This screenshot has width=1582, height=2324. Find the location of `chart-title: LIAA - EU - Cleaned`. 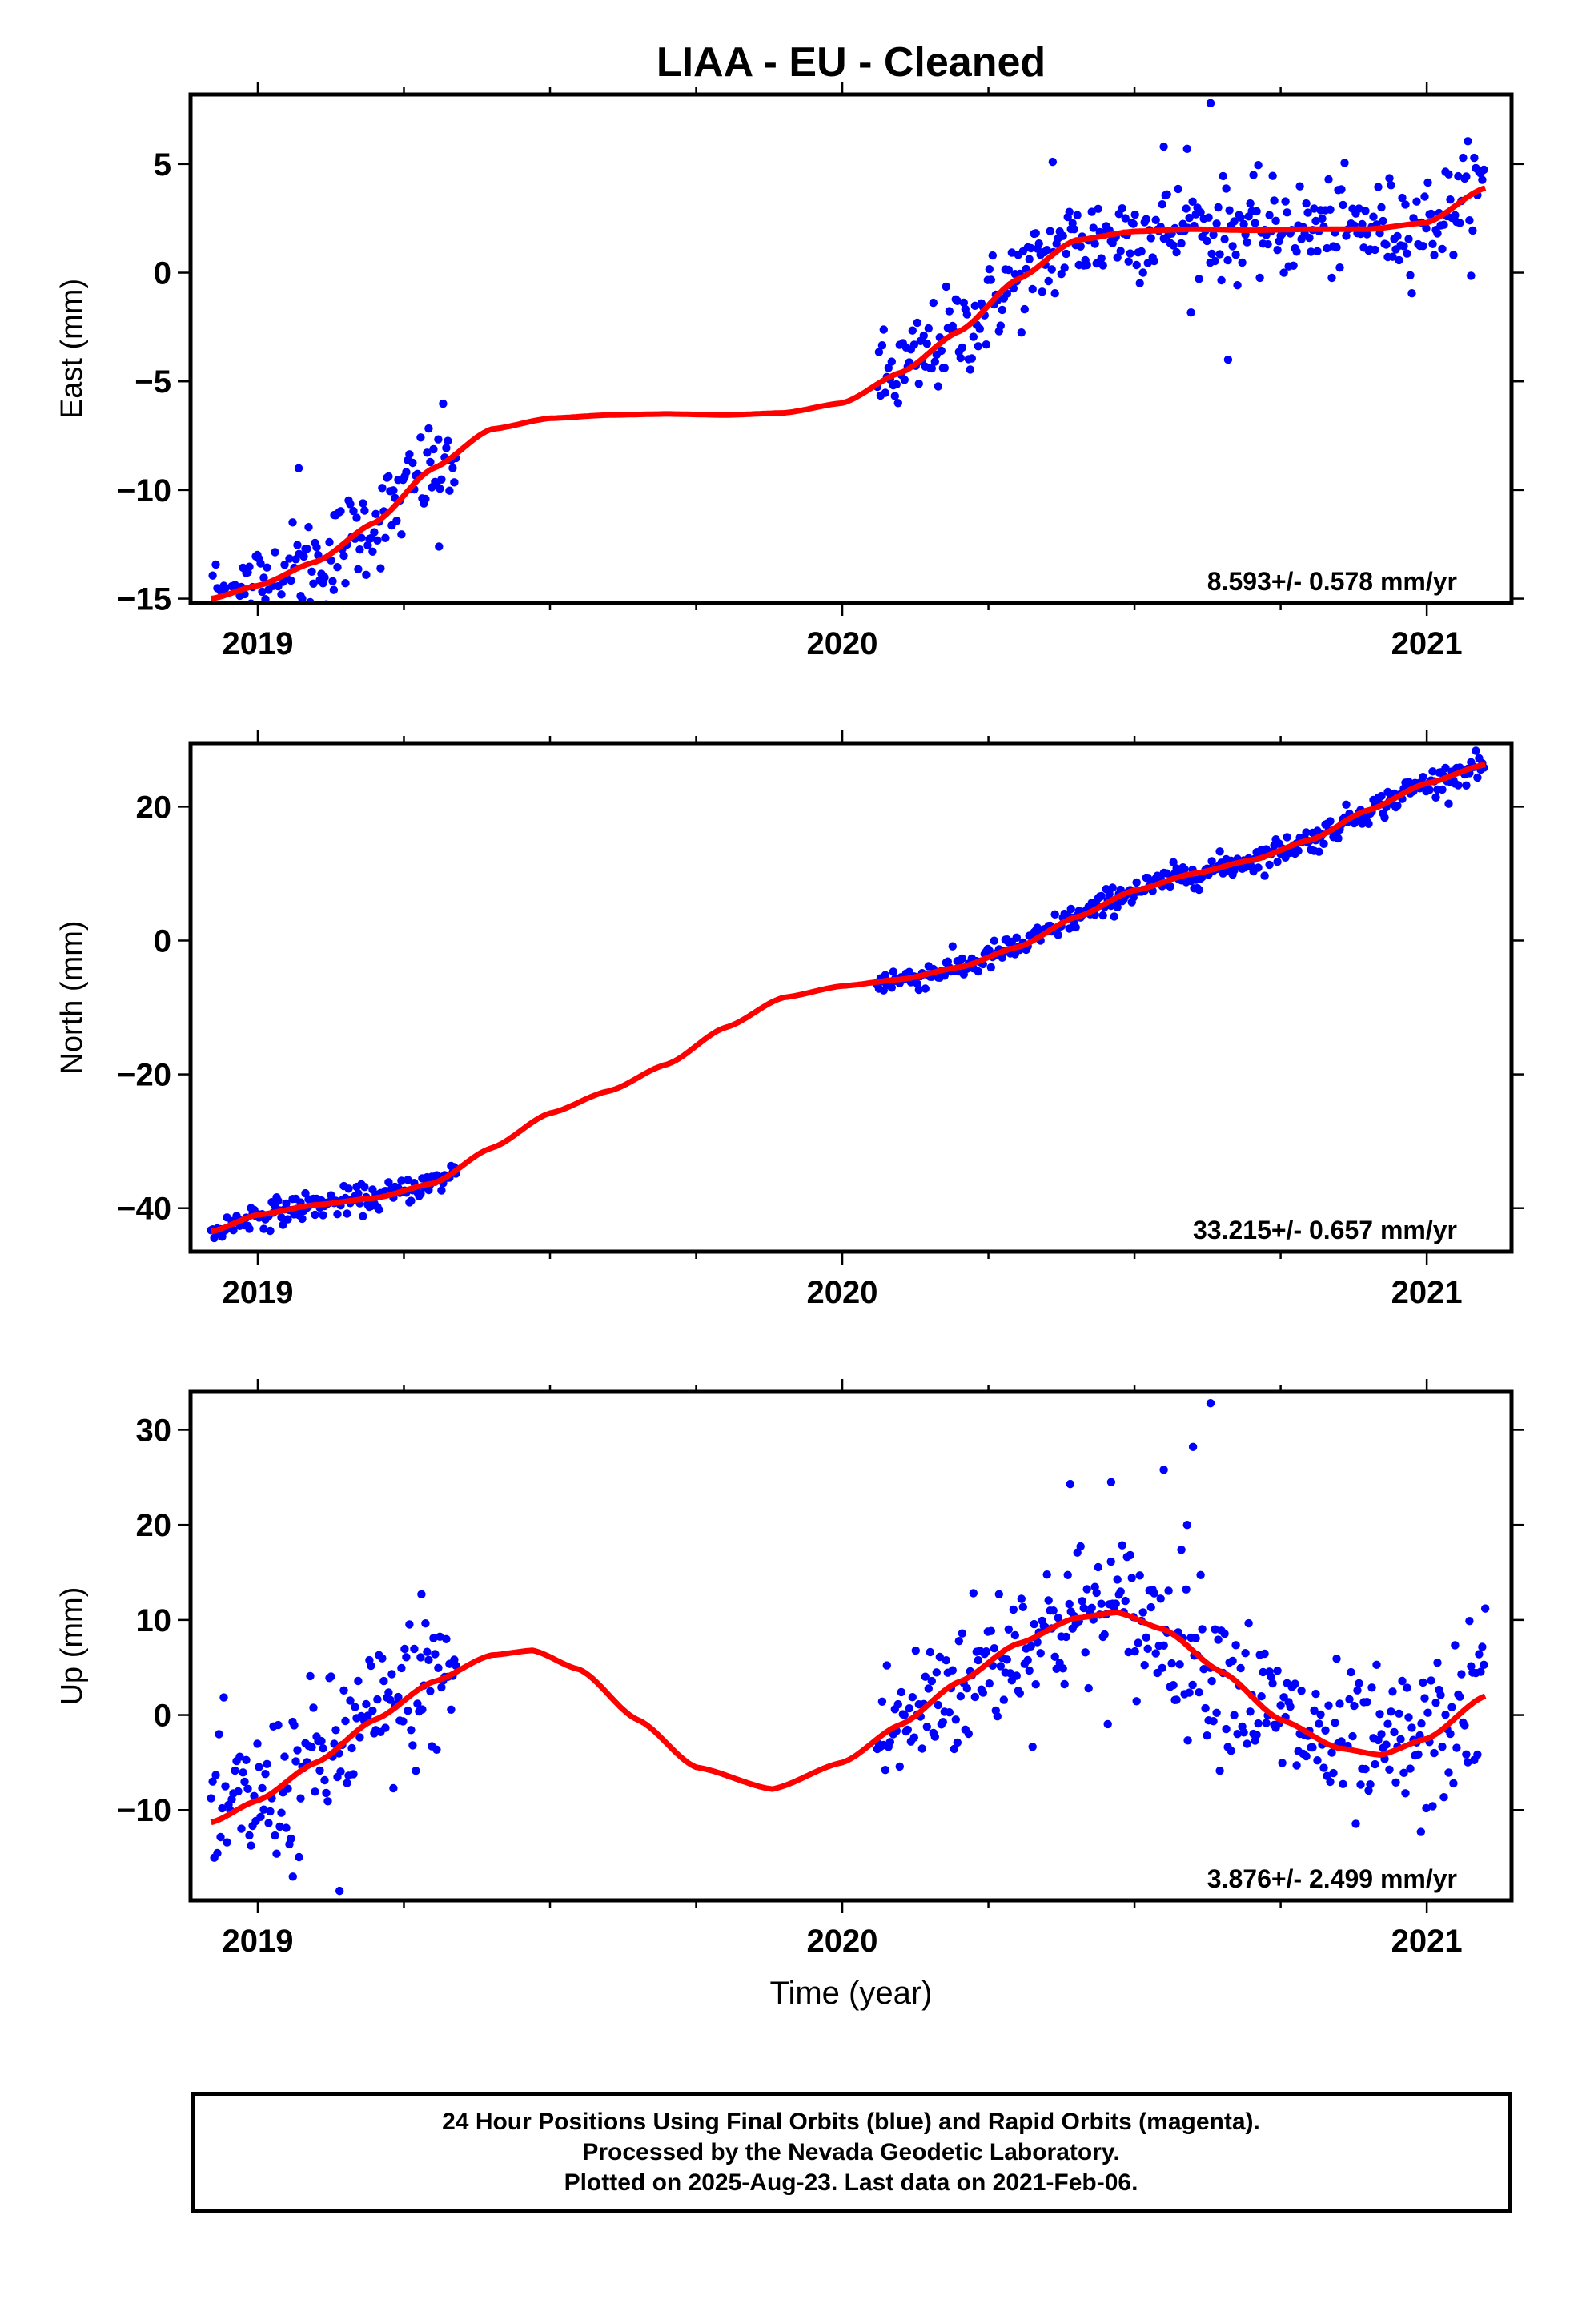

chart-title: LIAA - EU - Cleaned is located at coordinates (851, 62).